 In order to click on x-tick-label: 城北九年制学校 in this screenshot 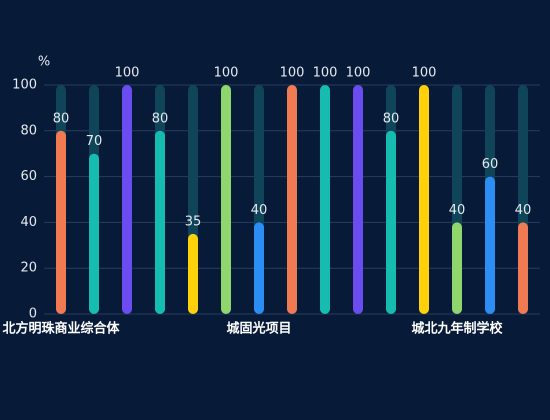, I will do `click(457, 329)`.